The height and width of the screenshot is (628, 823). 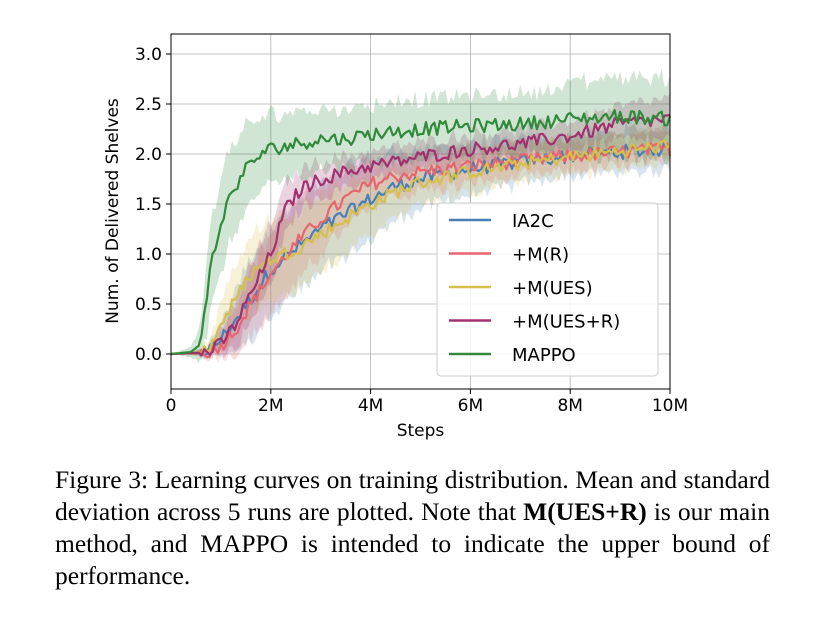 What do you see at coordinates (470, 406) in the screenshot?
I see `x-tick-label: 6M` at bounding box center [470, 406].